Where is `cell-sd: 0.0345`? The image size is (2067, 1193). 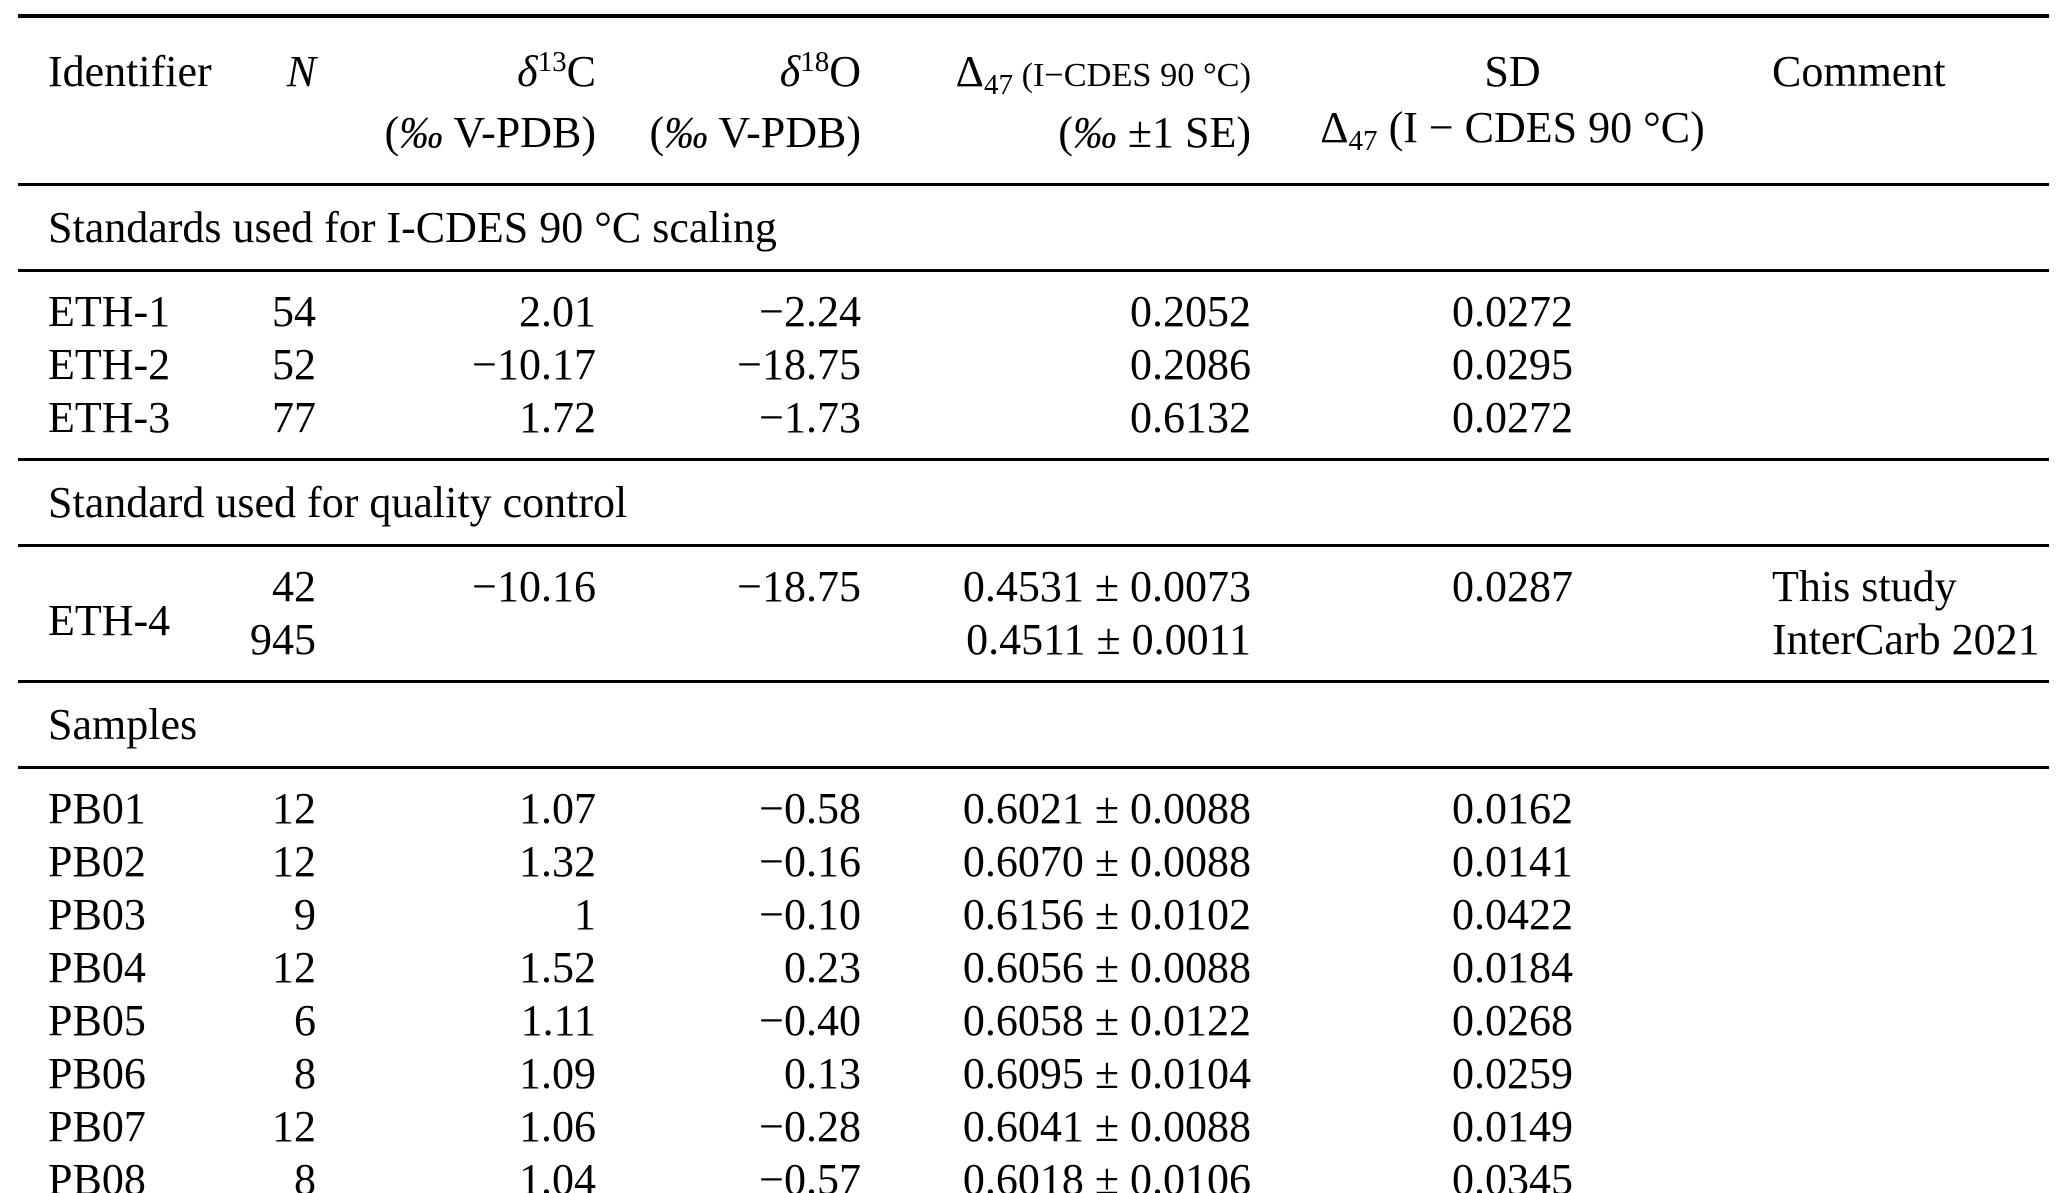
cell-sd: 0.0345 is located at coordinates (1512, 1174).